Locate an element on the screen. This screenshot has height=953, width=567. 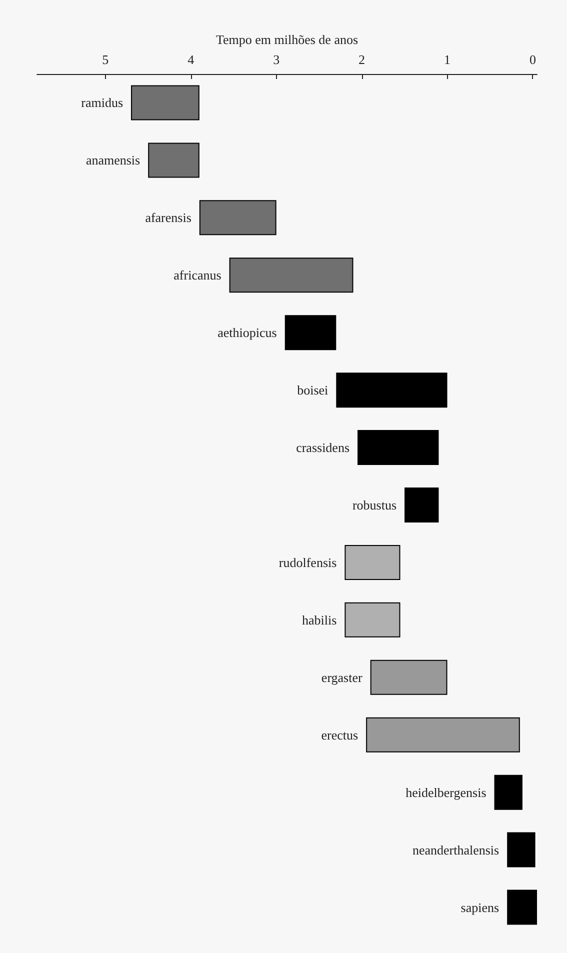
y-tick-label: crassidens is located at coordinates (323, 448).